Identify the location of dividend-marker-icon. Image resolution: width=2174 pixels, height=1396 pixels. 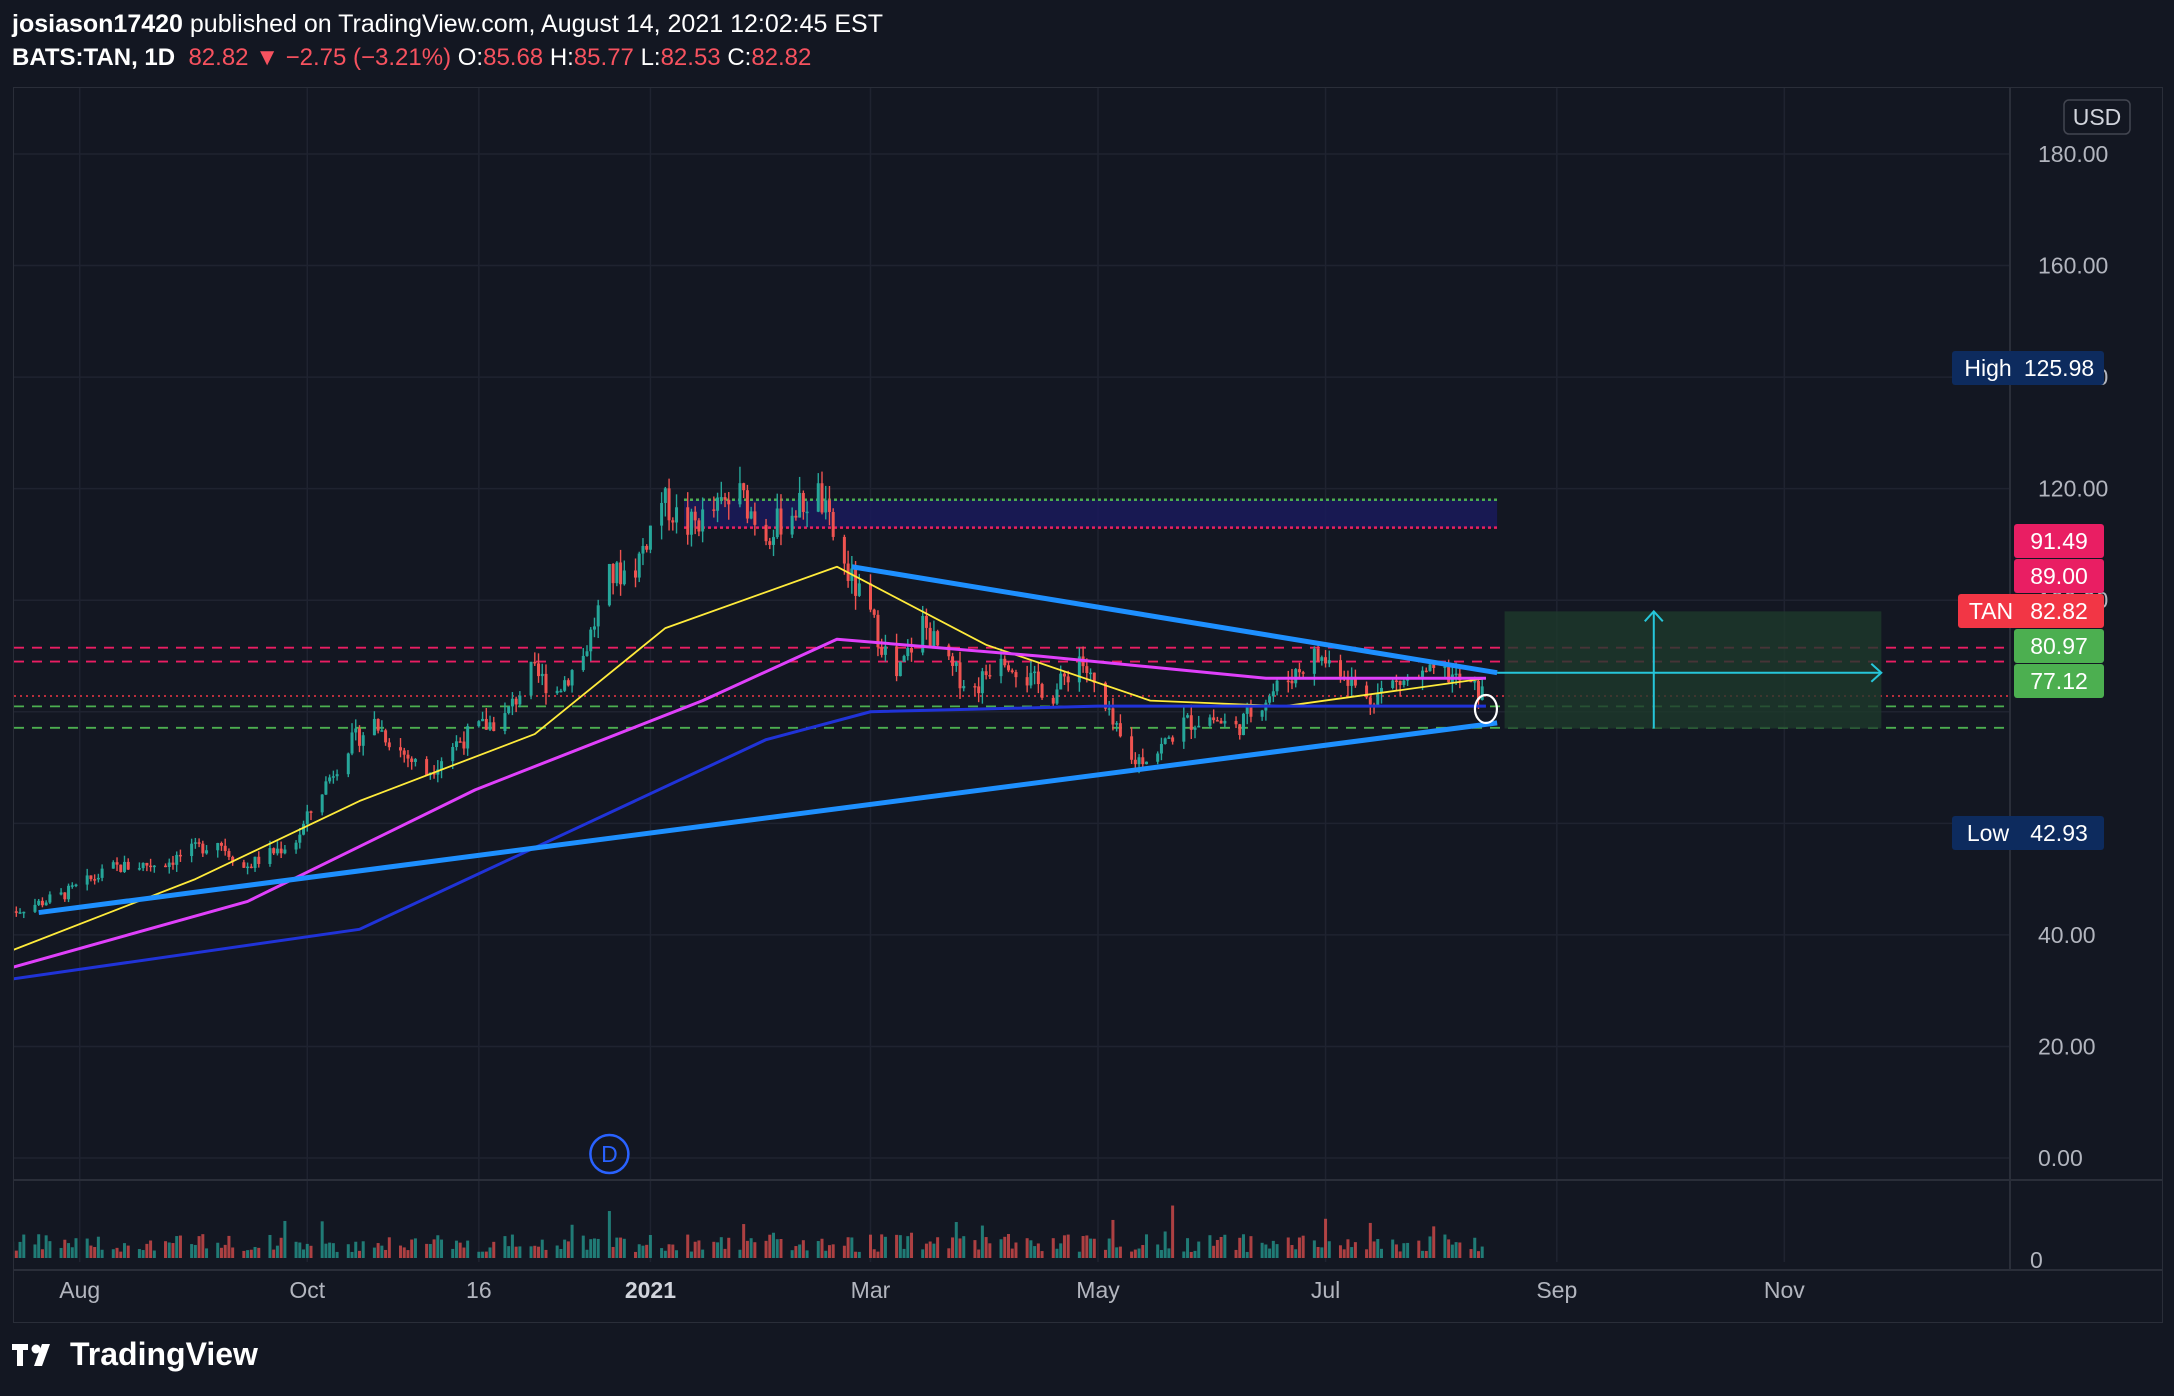
(609, 1154).